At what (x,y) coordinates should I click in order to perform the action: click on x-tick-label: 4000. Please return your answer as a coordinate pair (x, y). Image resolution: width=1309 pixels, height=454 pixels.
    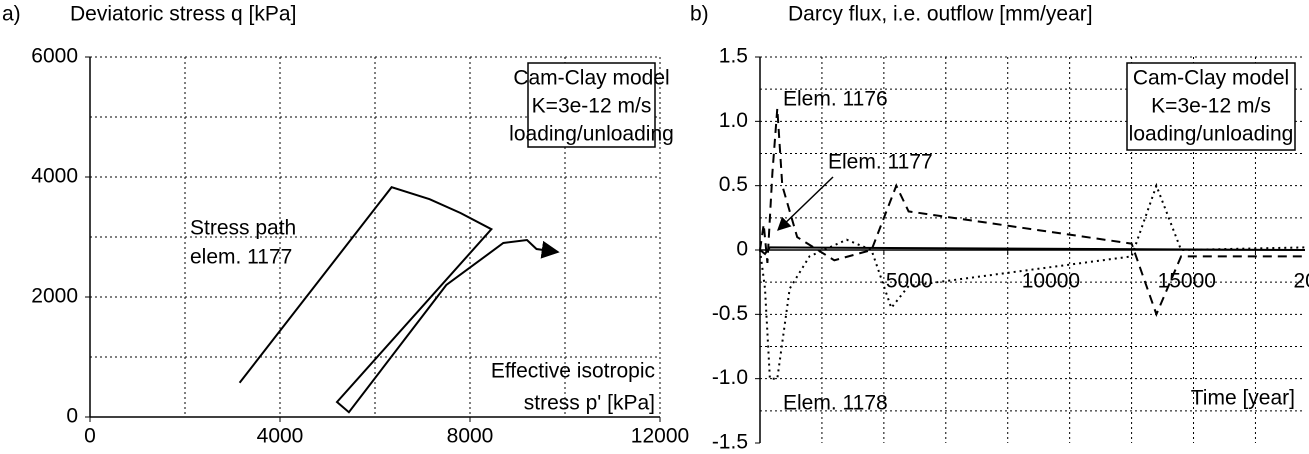
    Looking at the image, I should click on (280, 436).